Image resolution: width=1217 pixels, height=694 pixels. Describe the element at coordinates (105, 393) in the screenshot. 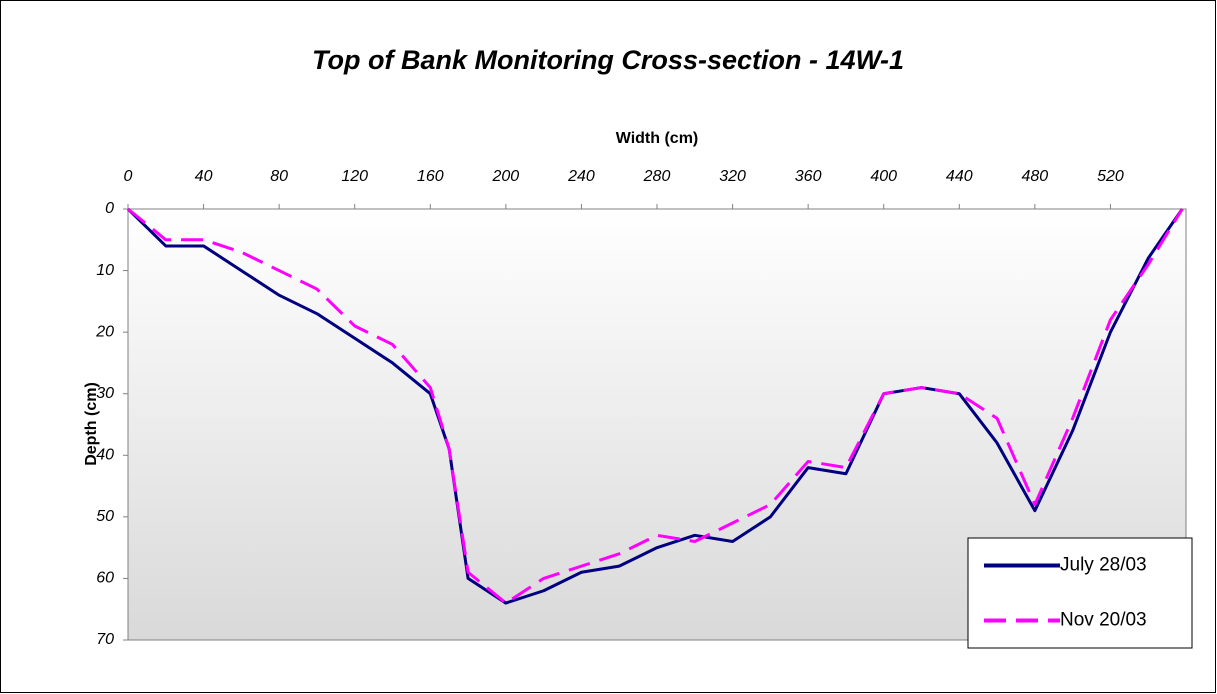

I see `y-tick-label: 30` at that location.